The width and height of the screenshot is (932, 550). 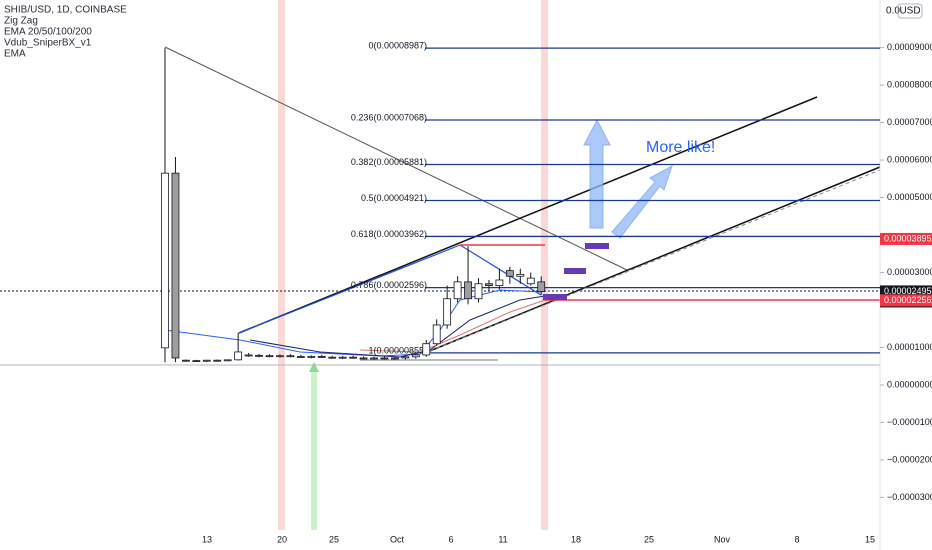 What do you see at coordinates (397, 539) in the screenshot?
I see `x-tick-label: Oct` at bounding box center [397, 539].